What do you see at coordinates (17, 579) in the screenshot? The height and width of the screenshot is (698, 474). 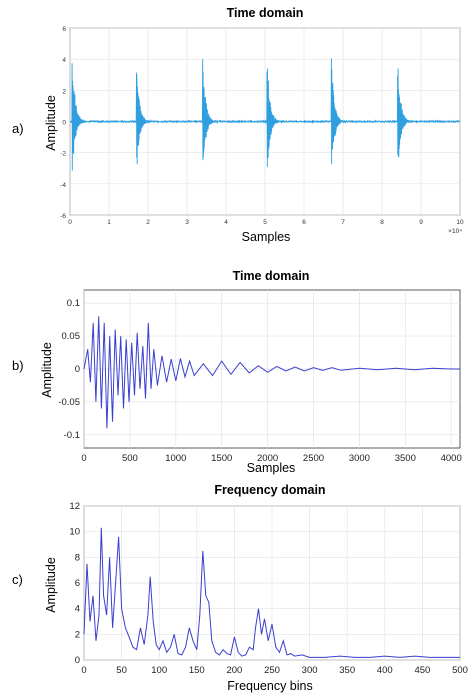 I see `panel-c-label: c)` at bounding box center [17, 579].